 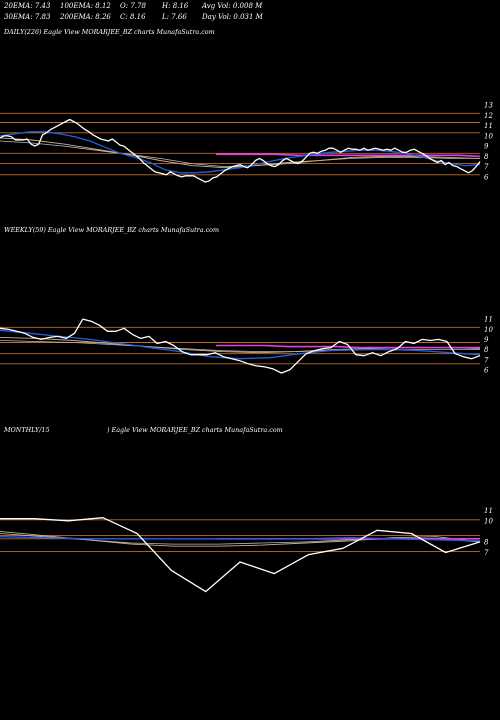 What do you see at coordinates (232, 17) in the screenshot?
I see `stat-day-vol: Day Vol: 0.031 M` at bounding box center [232, 17].